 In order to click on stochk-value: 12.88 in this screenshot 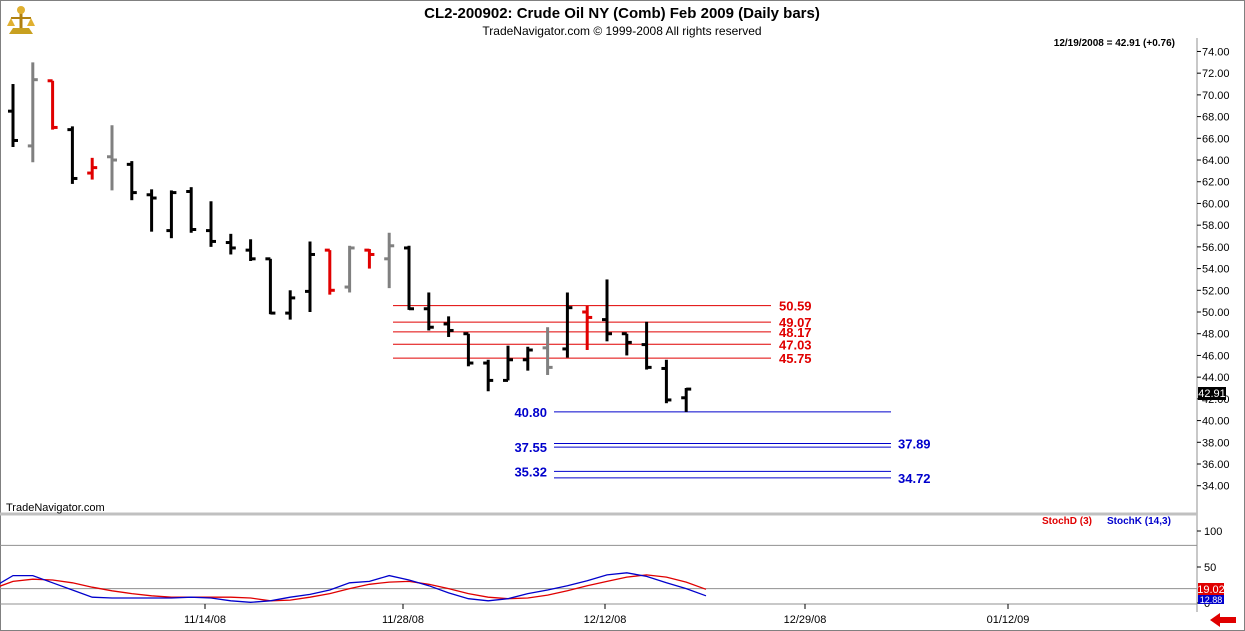, I will do `click(1211, 600)`.